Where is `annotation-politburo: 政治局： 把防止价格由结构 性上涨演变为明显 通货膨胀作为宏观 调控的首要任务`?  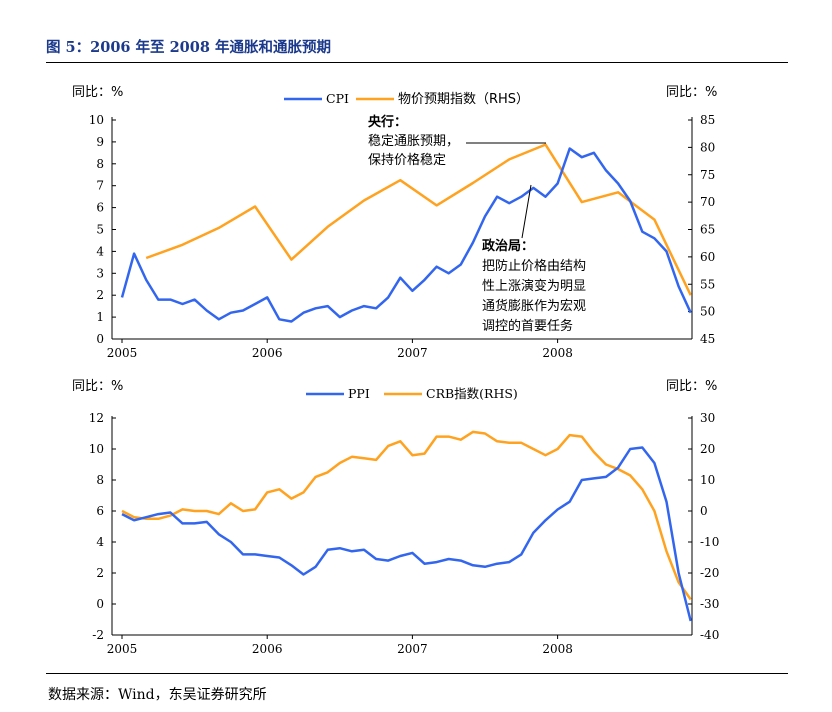
annotation-politburo: 政治局： 把防止价格由结构 性上涨演变为明显 通货膨胀作为宏观 调控的首要任务 is located at coordinates (534, 259).